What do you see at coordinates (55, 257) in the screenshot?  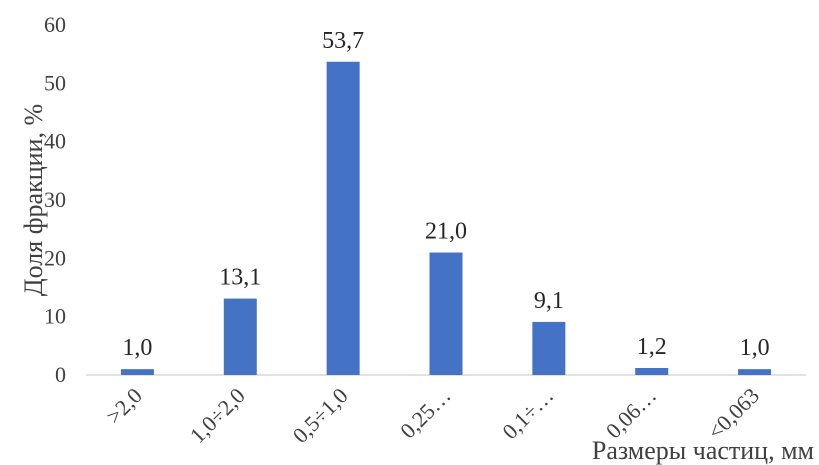 I see `y-tick-label: 20` at bounding box center [55, 257].